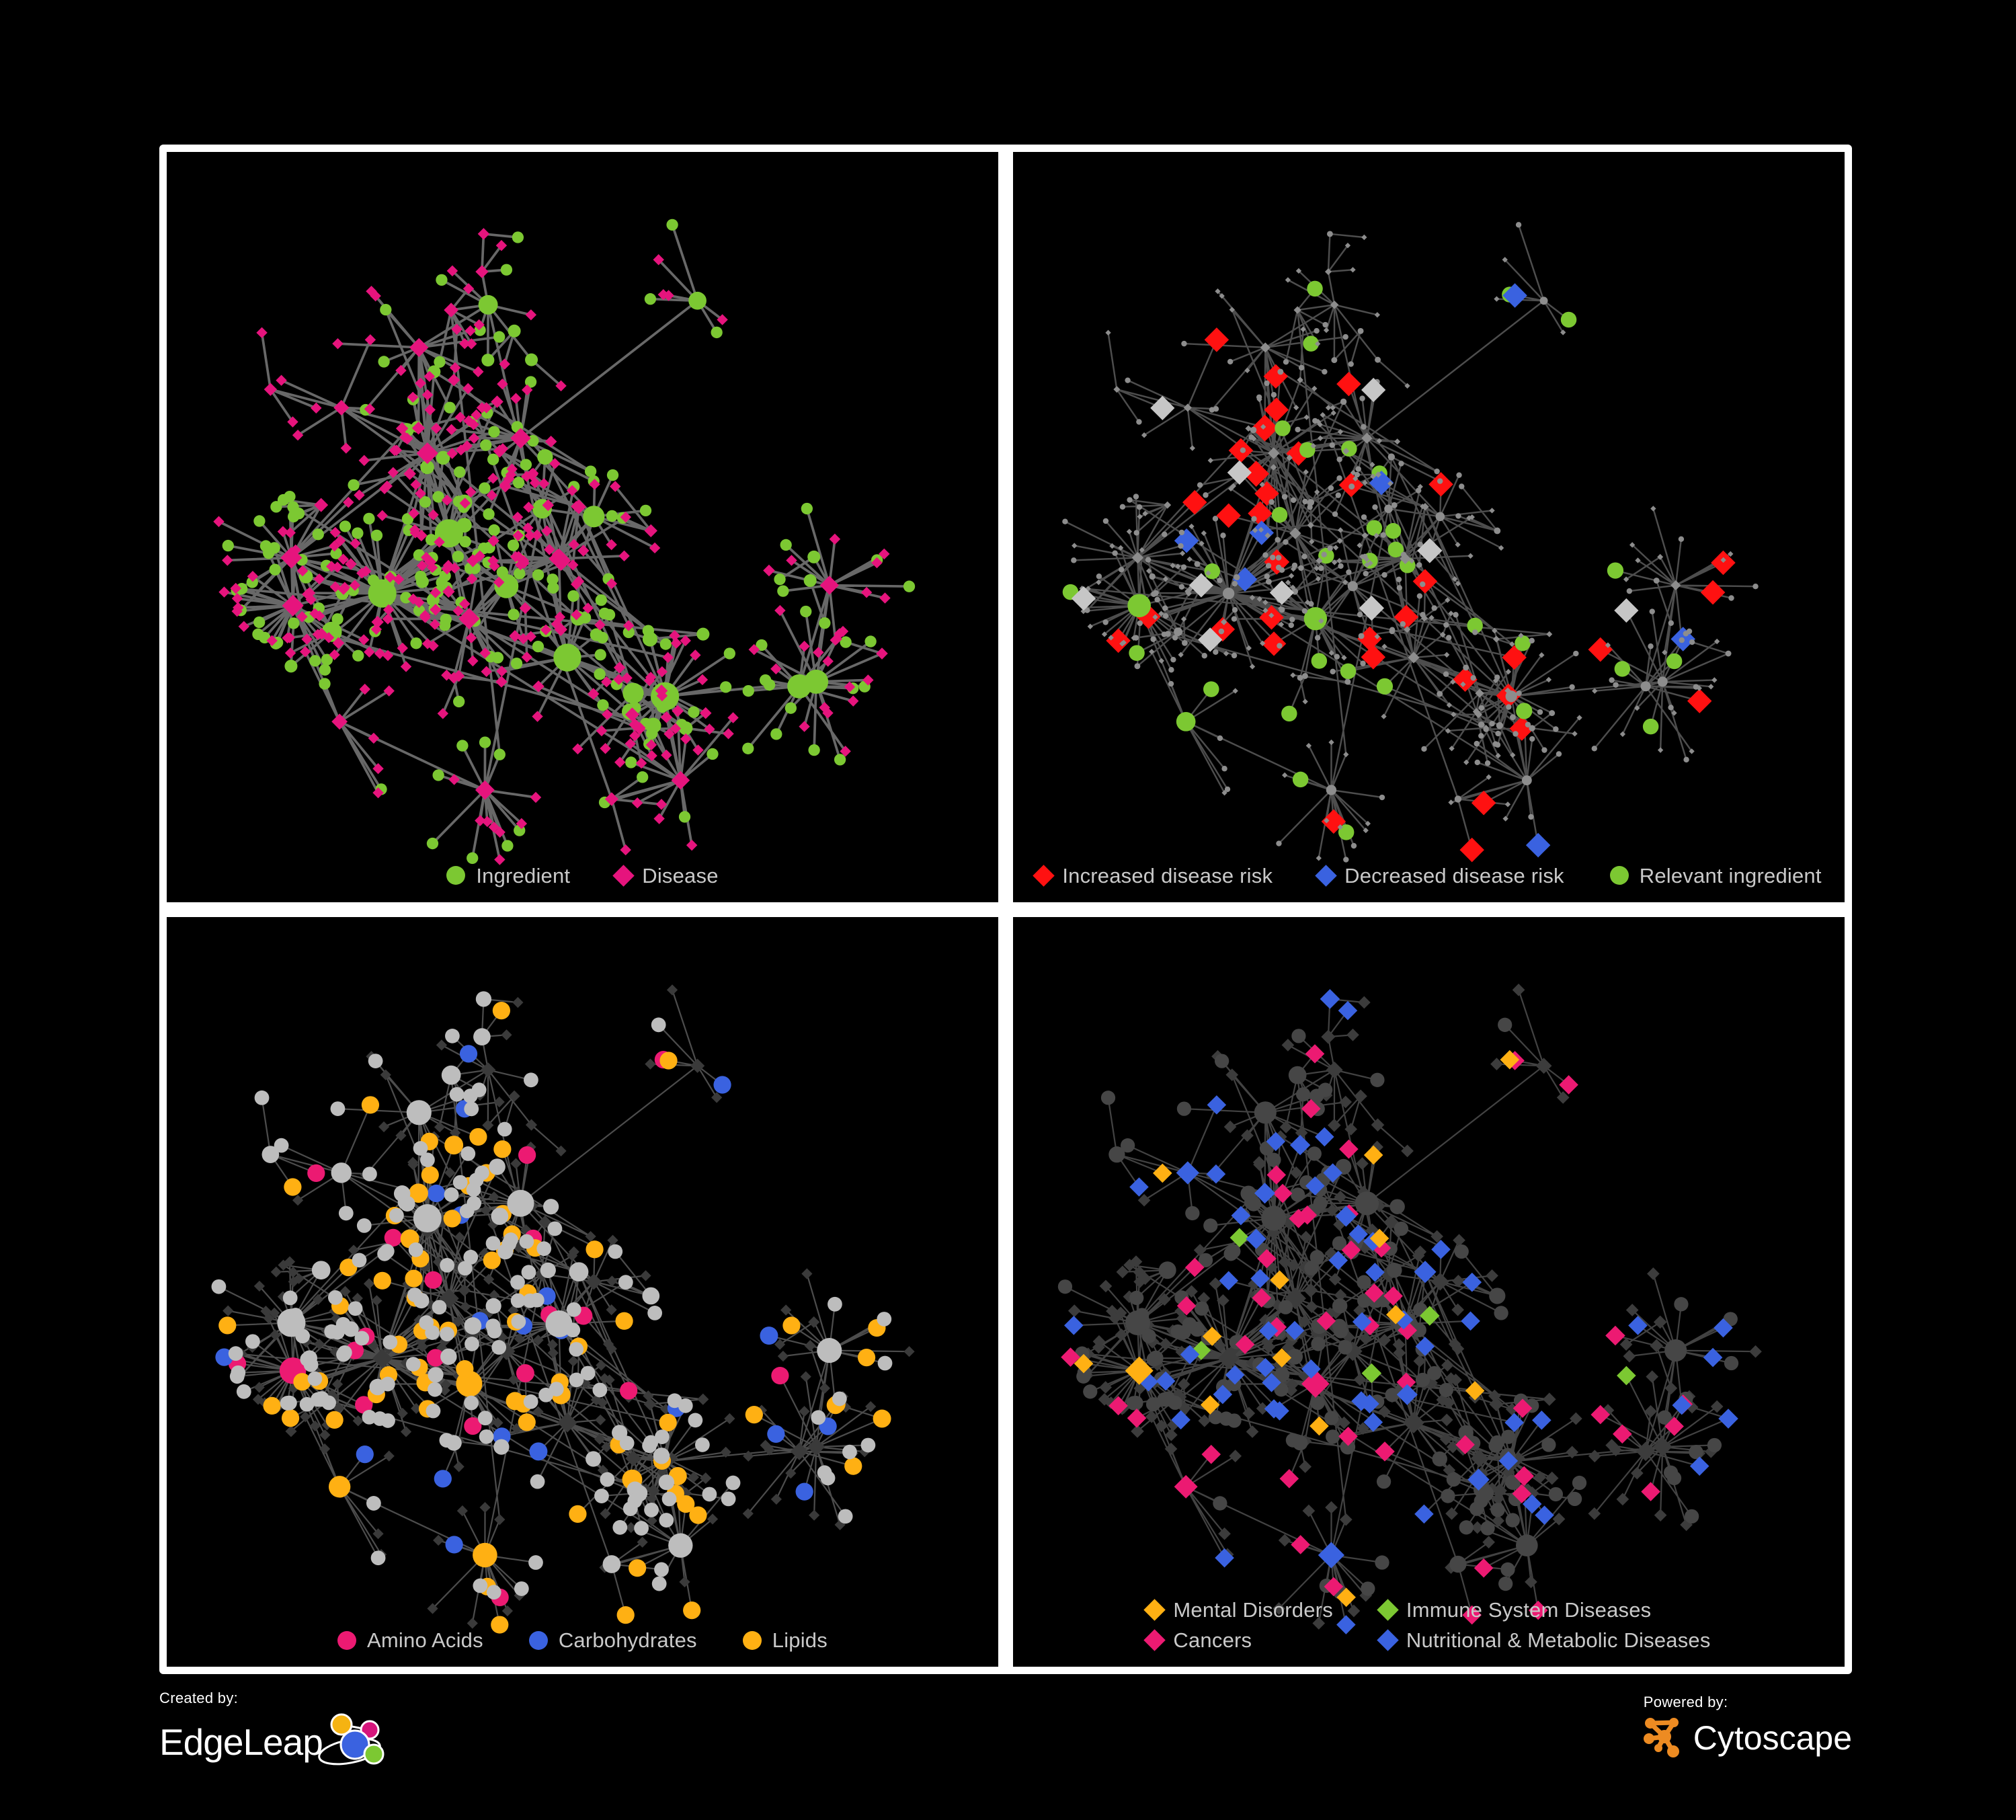 This screenshot has height=1820, width=2016. I want to click on network-node-cancers, so click(1381, 1248).